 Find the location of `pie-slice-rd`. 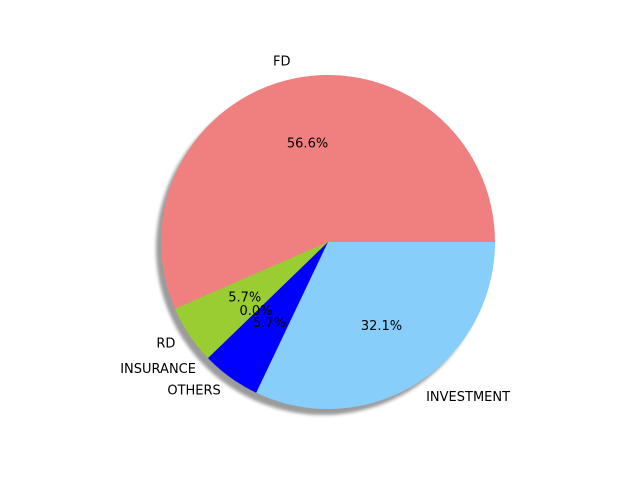

pie-slice-rd is located at coordinates (251, 300).